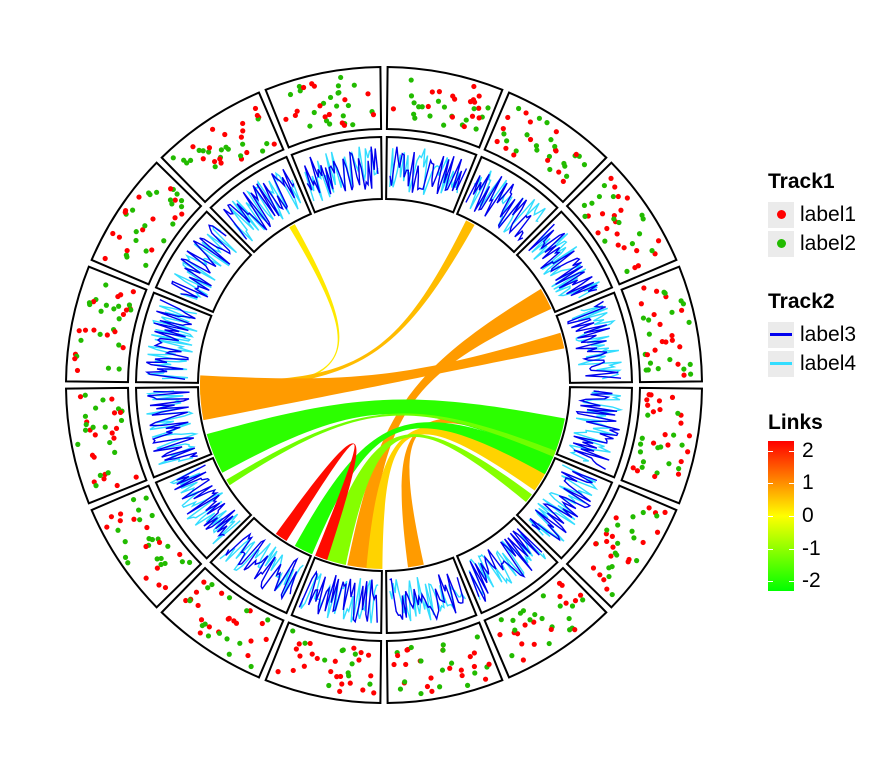 The height and width of the screenshot is (768, 892). What do you see at coordinates (801, 181) in the screenshot?
I see `legend-title-track1: Track1` at bounding box center [801, 181].